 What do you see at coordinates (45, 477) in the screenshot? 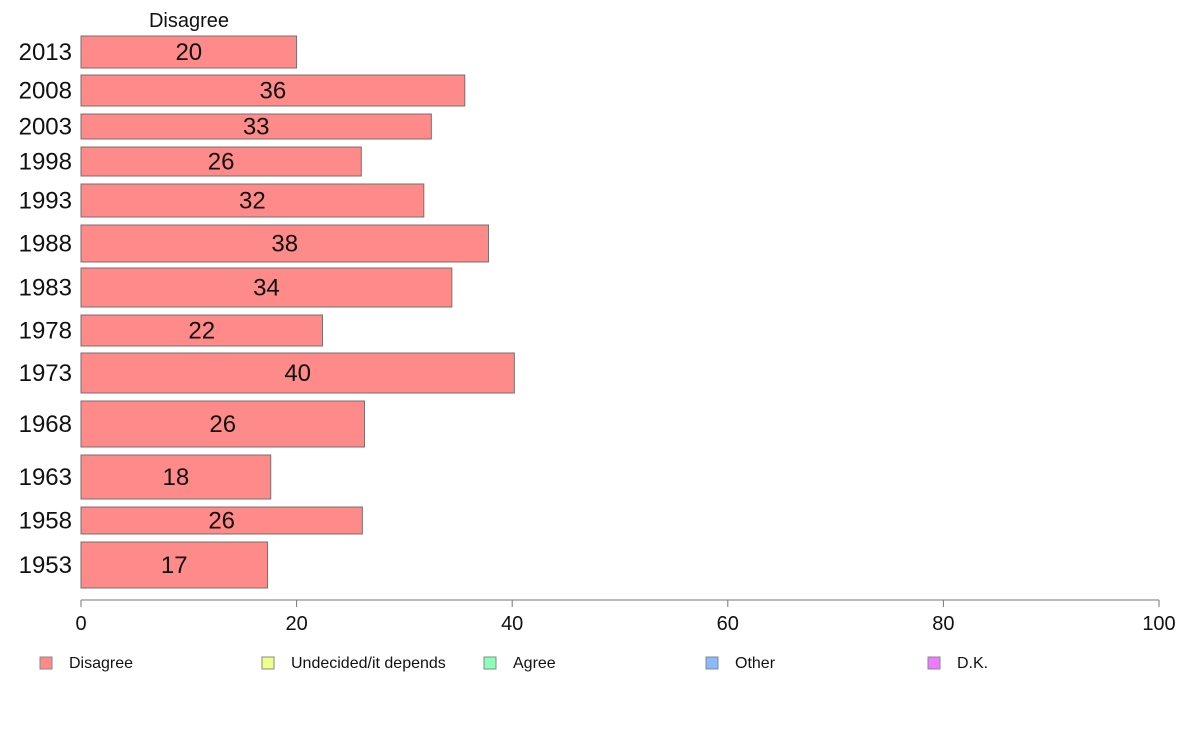
I see `year-label-1963: 1963` at bounding box center [45, 477].